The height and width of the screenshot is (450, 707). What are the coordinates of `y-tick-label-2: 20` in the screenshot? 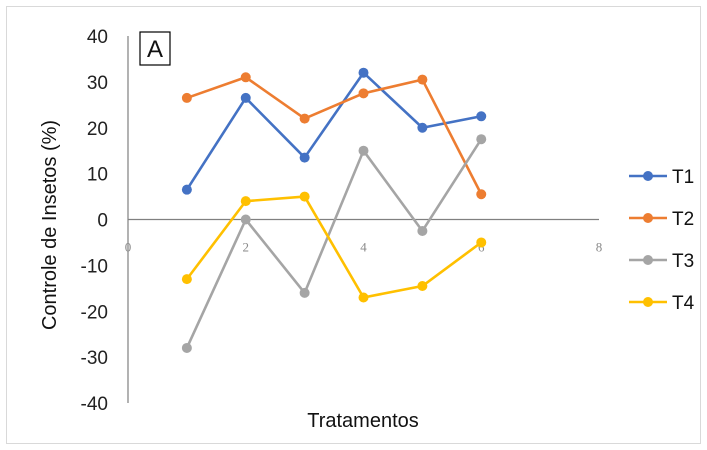 It's located at (97, 129).